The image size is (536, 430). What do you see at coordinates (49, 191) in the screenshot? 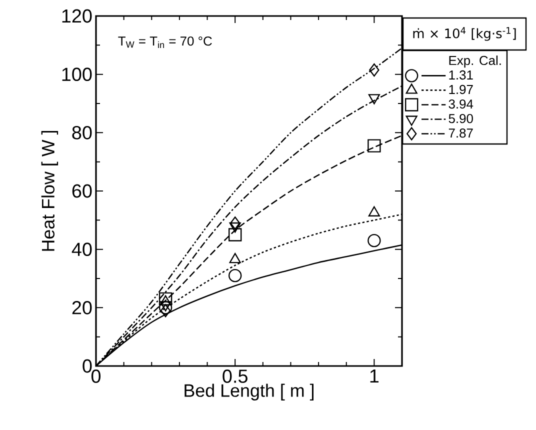
I see `y-axis-title: Heat Flow [ W ]` at bounding box center [49, 191].